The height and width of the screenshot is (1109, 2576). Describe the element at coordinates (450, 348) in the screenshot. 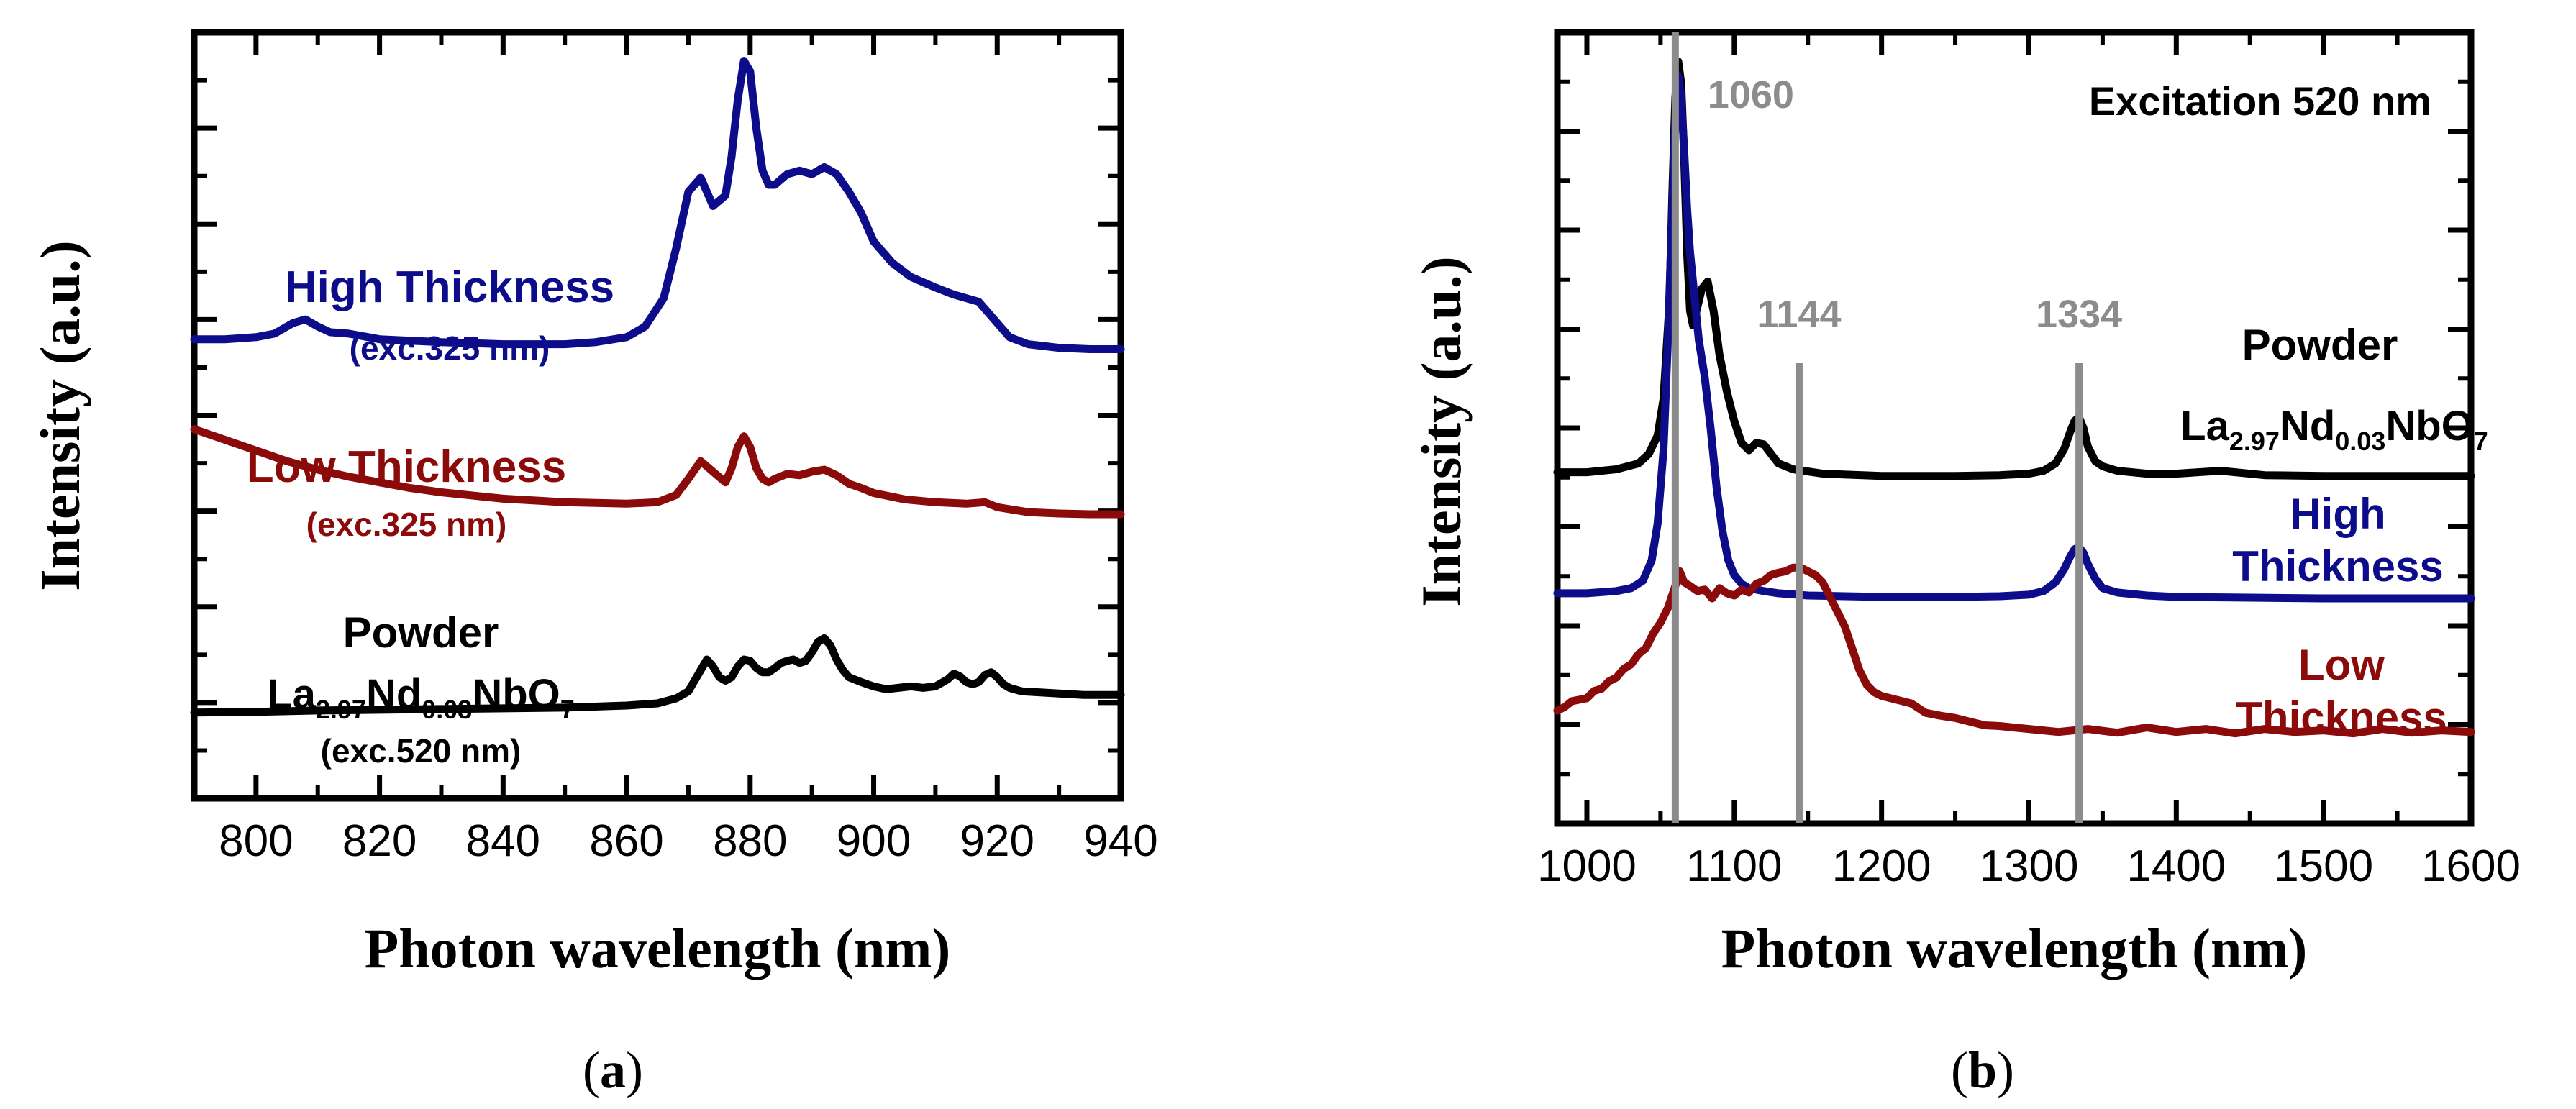

I see `a-high-exc: (exc.325 nm)` at that location.